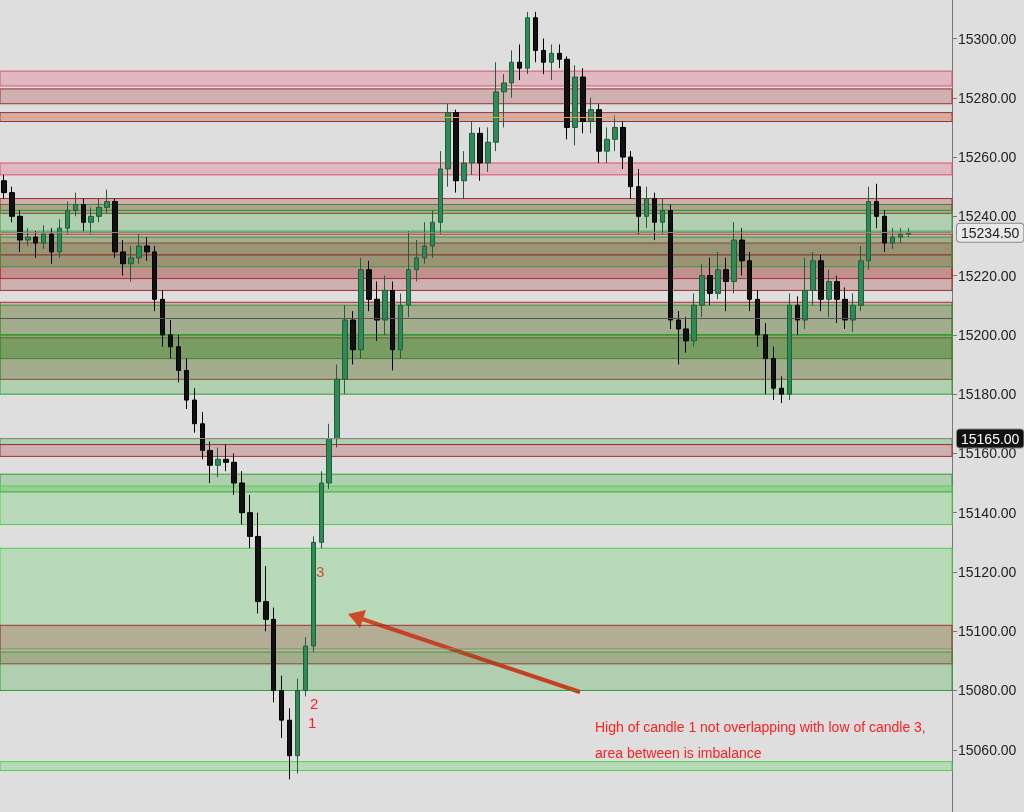 The height and width of the screenshot is (812, 1024). What do you see at coordinates (987, 749) in the screenshot?
I see `y-tick-label: 15060.00` at bounding box center [987, 749].